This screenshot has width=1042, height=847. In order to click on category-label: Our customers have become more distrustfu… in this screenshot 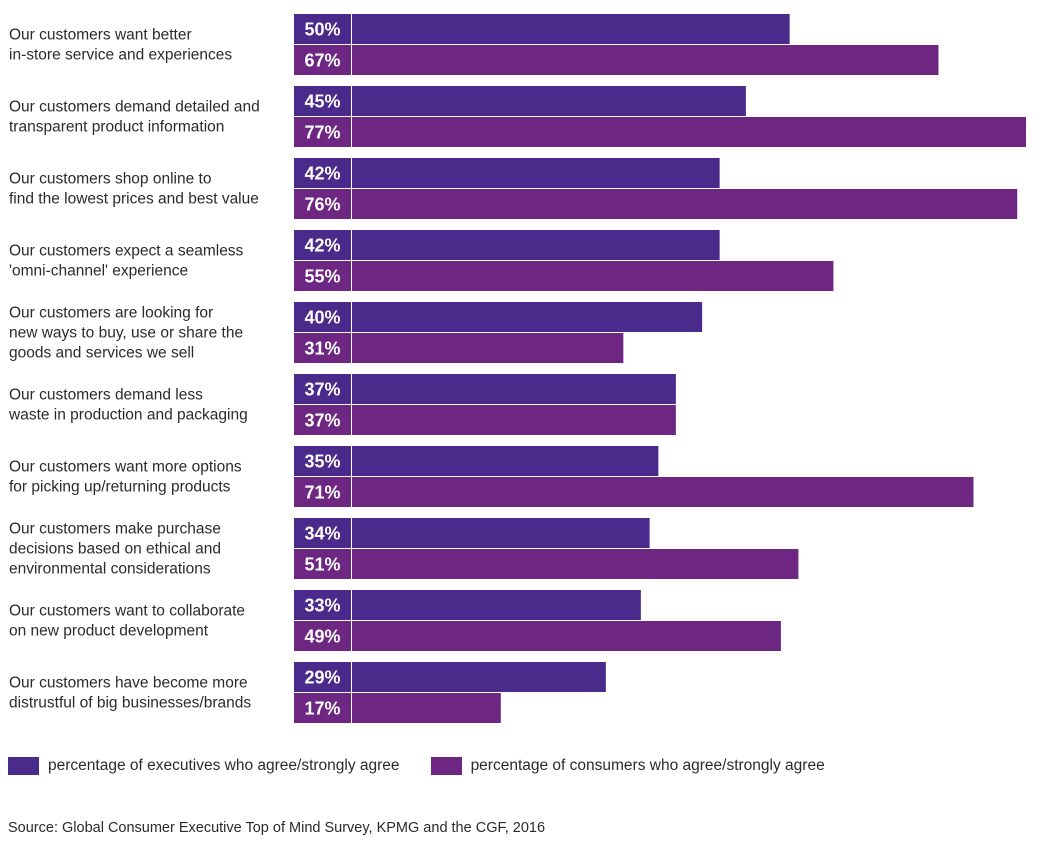, I will do `click(130, 693)`.